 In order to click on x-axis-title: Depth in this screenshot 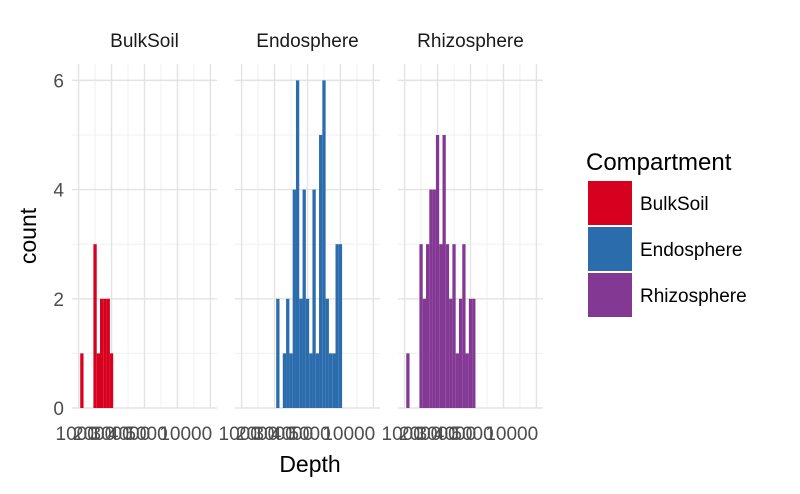, I will do `click(309, 464)`.